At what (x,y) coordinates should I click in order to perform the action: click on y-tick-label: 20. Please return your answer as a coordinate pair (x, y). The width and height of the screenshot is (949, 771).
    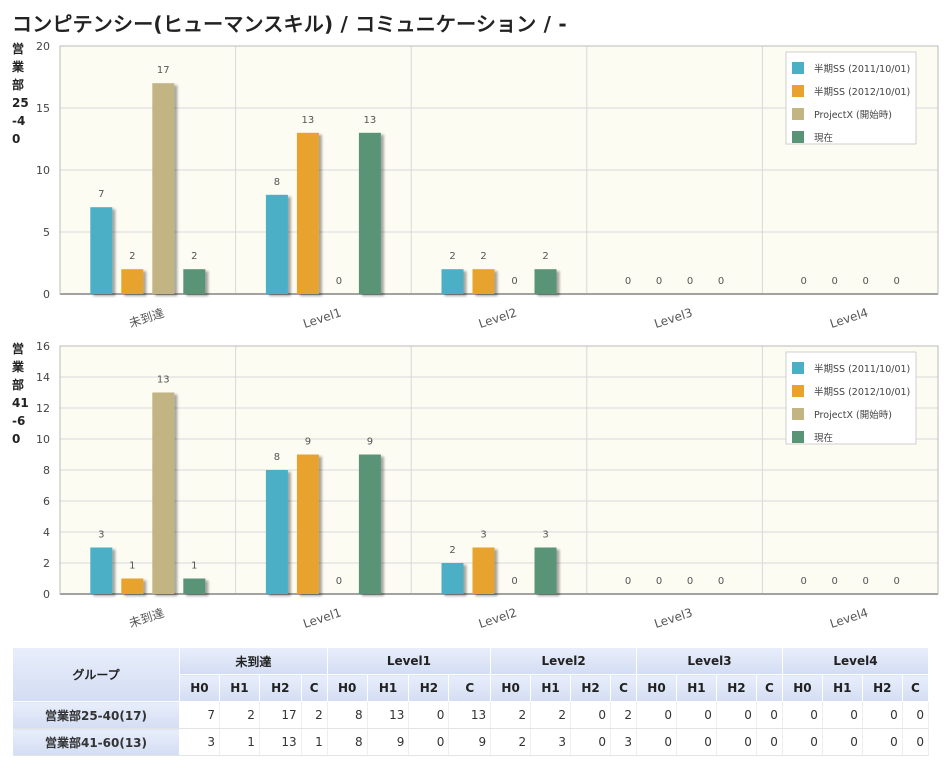
    Looking at the image, I should click on (43, 46).